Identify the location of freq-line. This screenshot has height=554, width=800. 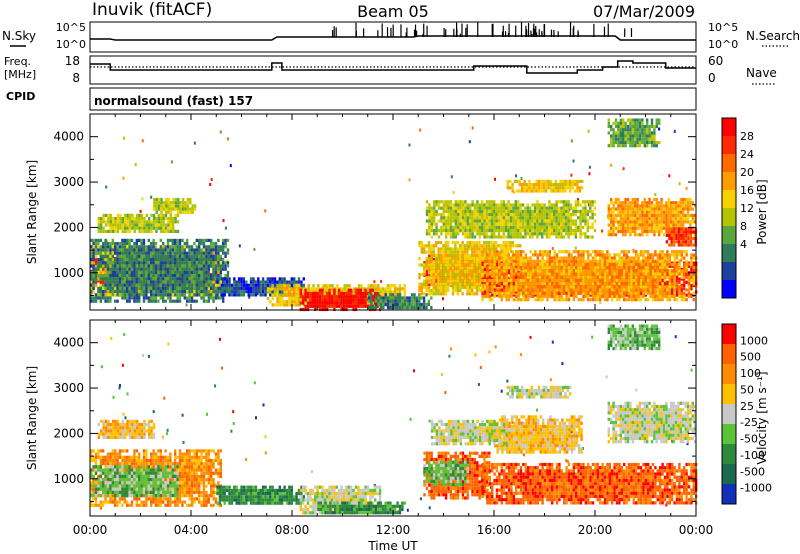
(393, 67).